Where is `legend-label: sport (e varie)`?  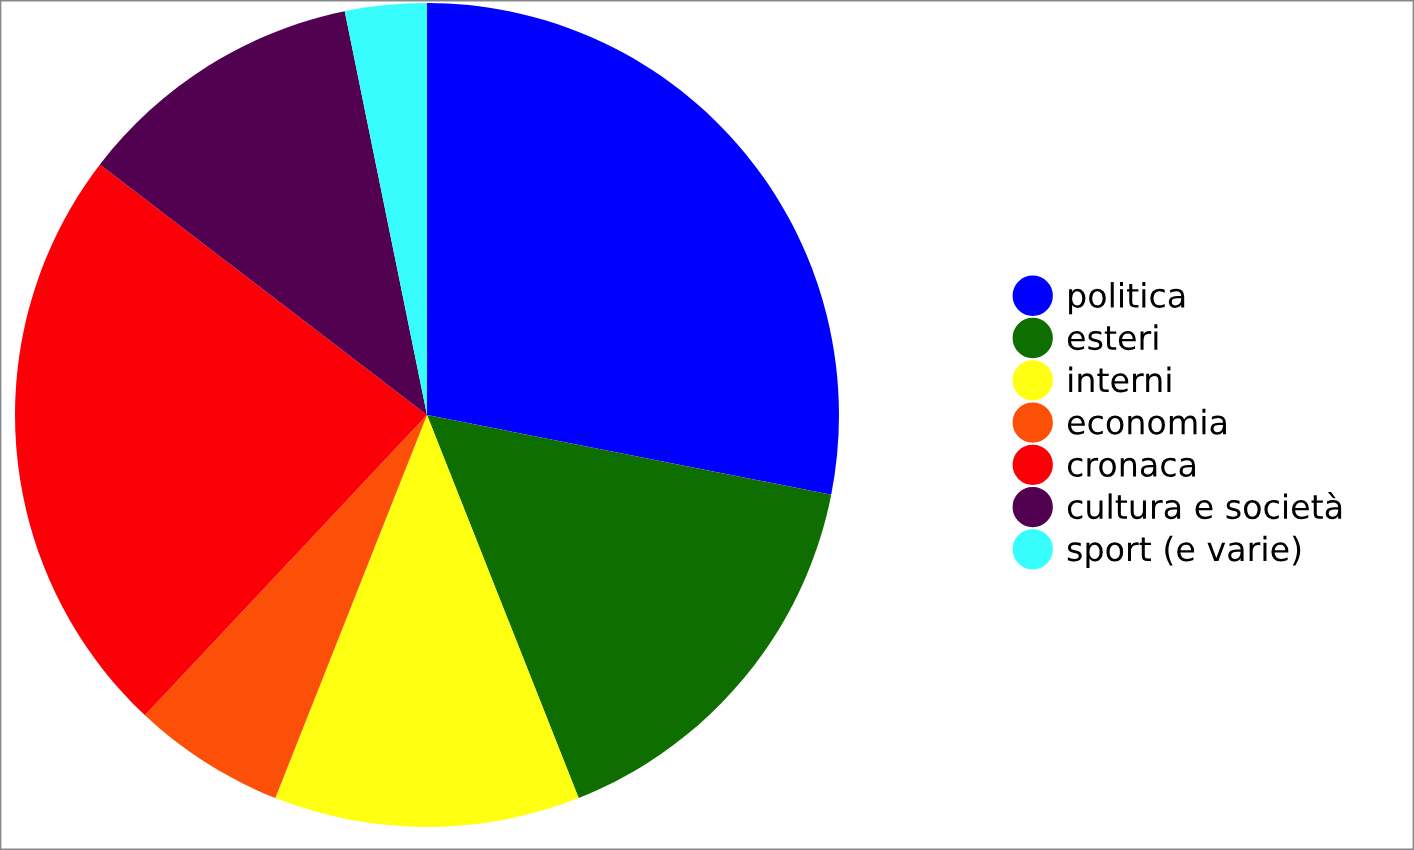
legend-label: sport (e varie) is located at coordinates (1184, 551).